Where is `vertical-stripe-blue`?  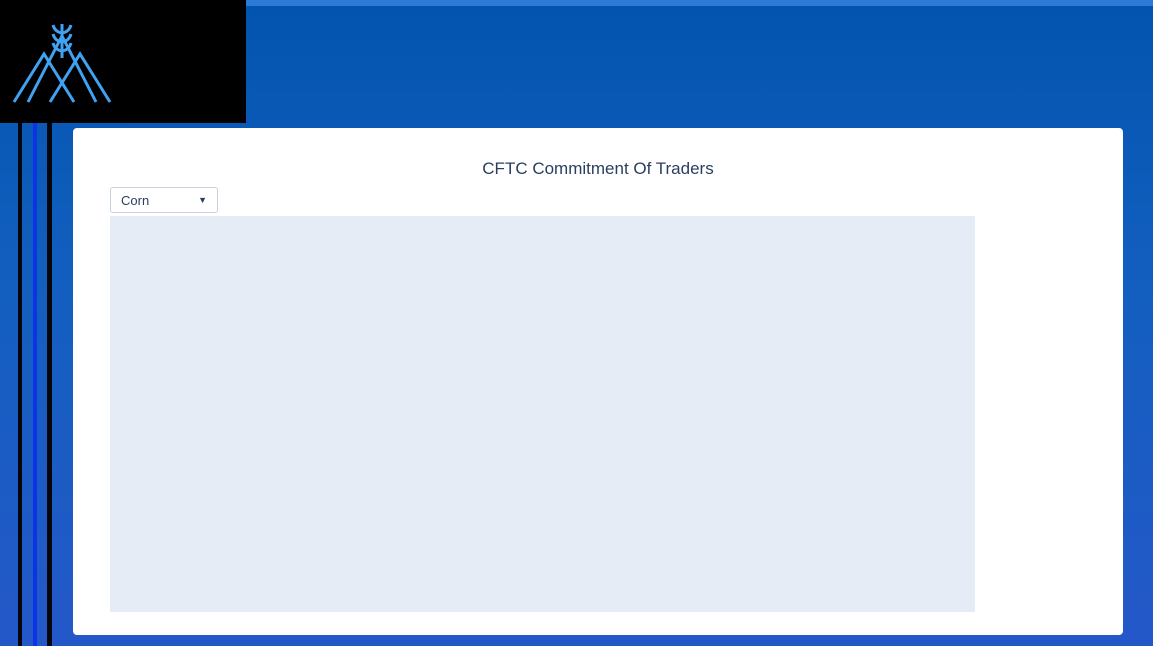
vertical-stripe-blue is located at coordinates (35, 323).